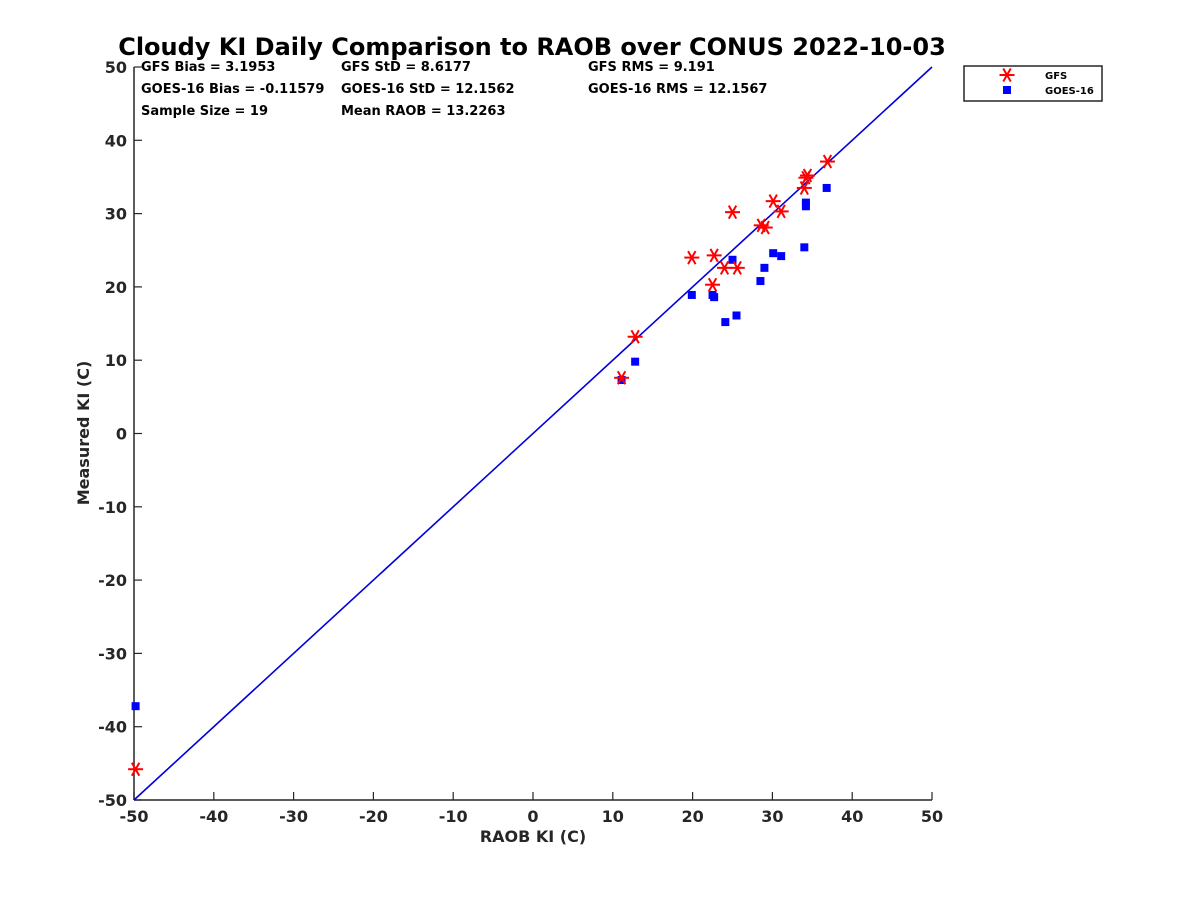 The image size is (1200, 900). What do you see at coordinates (406, 67) in the screenshot?
I see `stat-gfs-std: GFS StD = 8.6177` at bounding box center [406, 67].